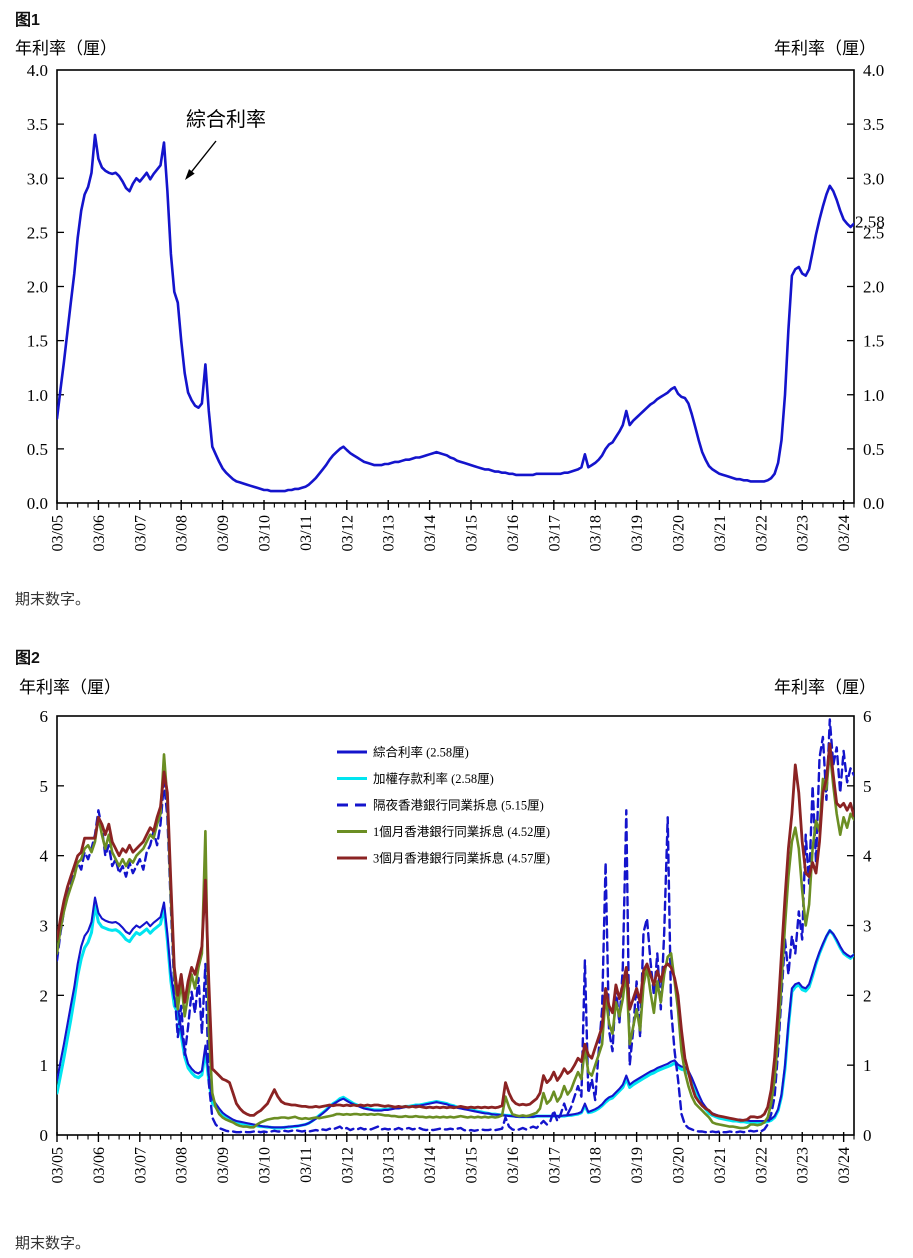  I want to click on y-tick-label-right: 0, so click(867, 1135).